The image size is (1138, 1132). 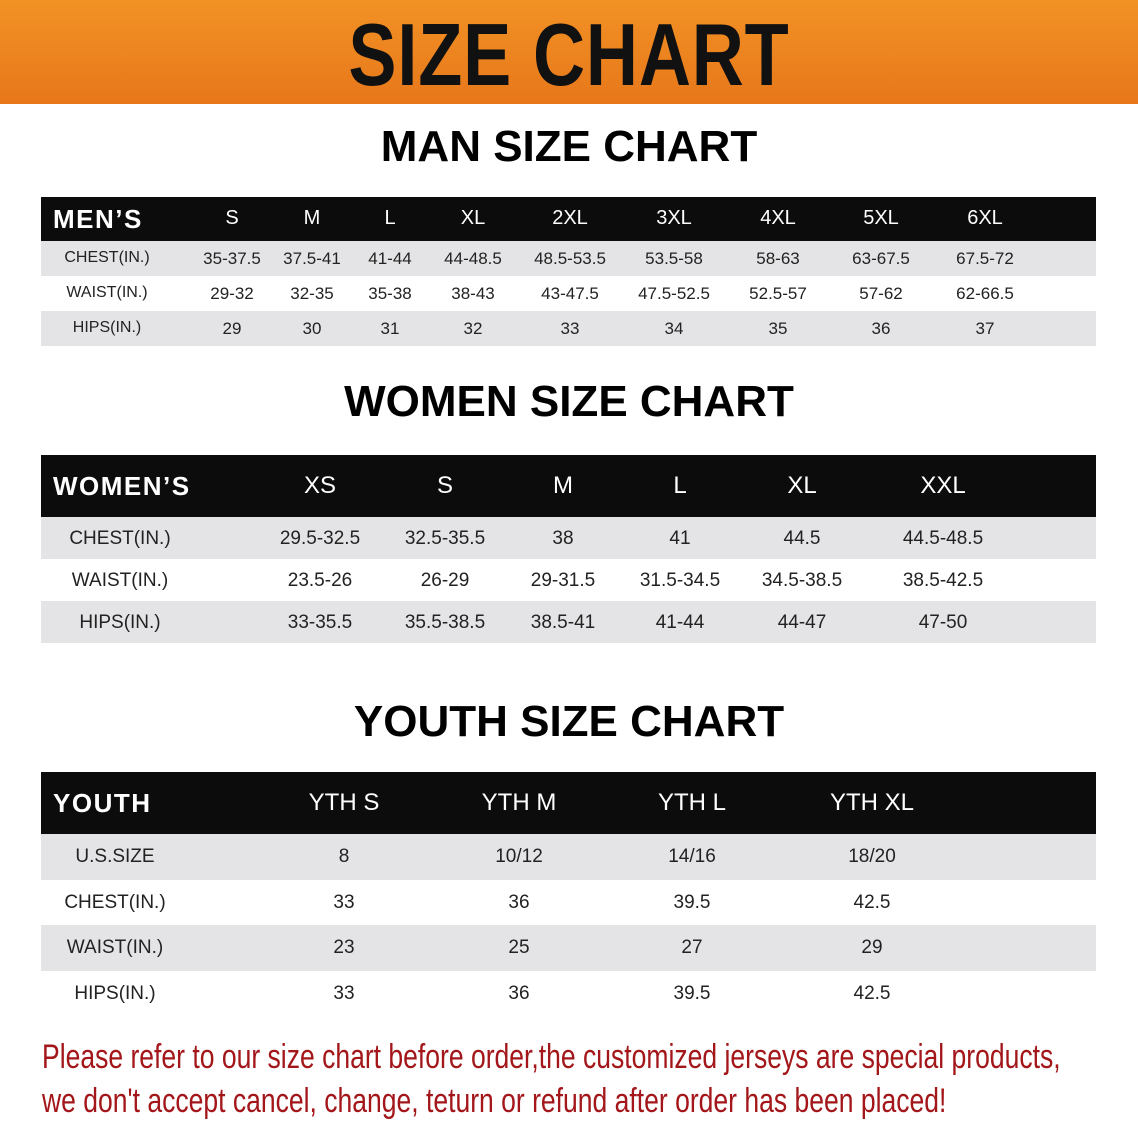 I want to click on table-cell: 26-29, so click(x=445, y=580).